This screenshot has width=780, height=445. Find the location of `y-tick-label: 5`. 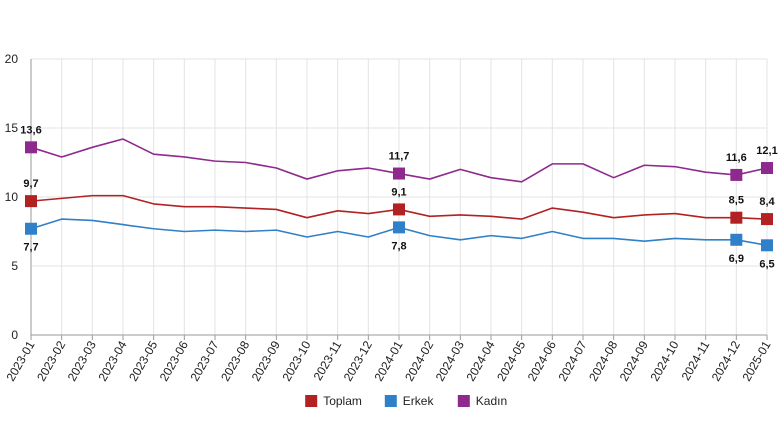

y-tick-label: 5 is located at coordinates (14, 266).